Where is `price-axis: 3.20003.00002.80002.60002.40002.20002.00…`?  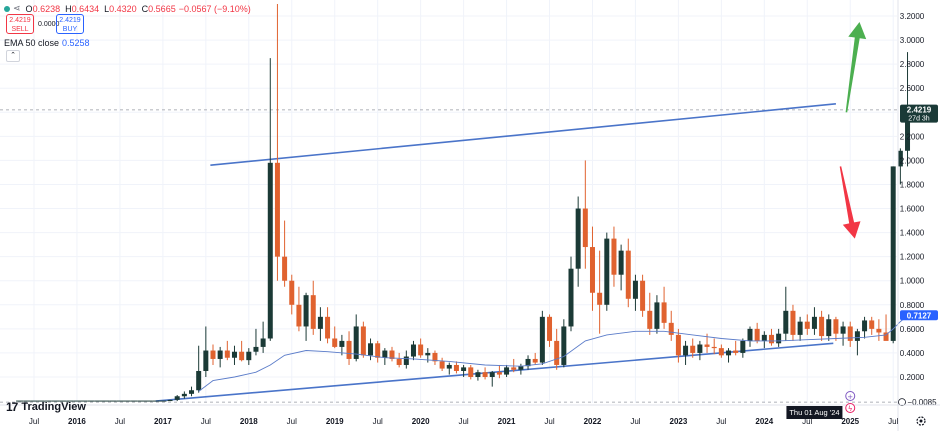 price-axis: 3.20003.00002.80002.60002.40002.20002.00… is located at coordinates (917, 215).